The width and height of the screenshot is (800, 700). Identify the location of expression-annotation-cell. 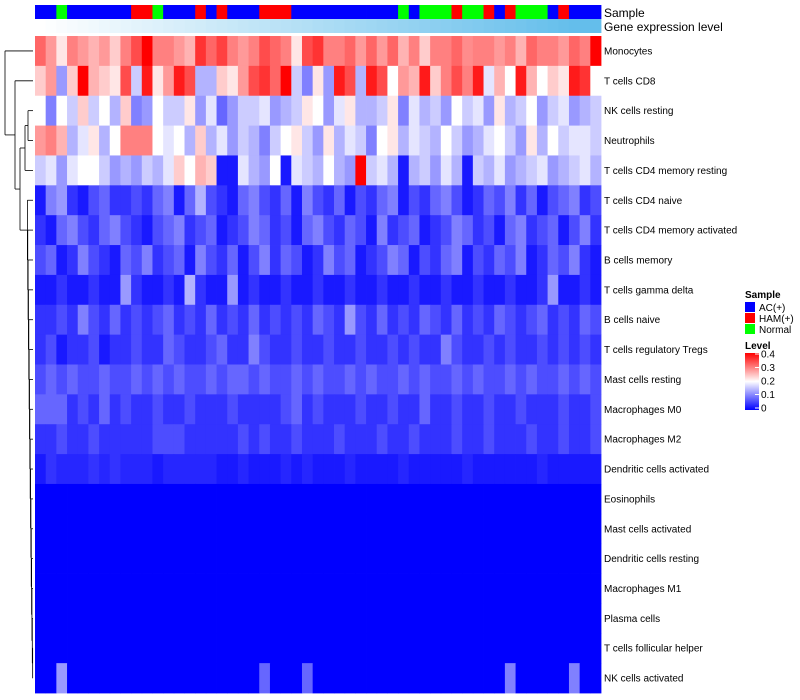
(446, 26).